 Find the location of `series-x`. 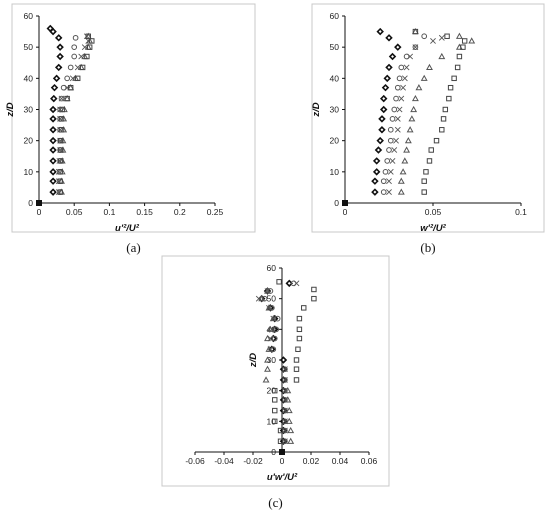

series-x is located at coordinates (415, 115).